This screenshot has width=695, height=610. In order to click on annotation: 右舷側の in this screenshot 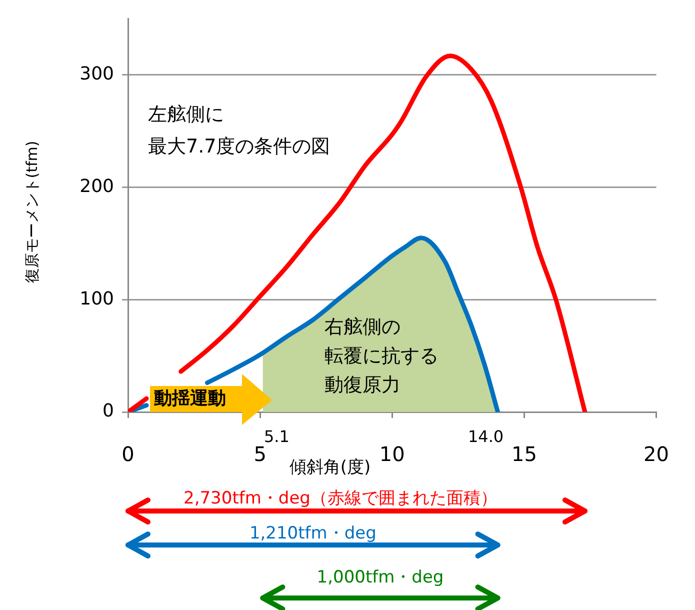, I will do `click(362, 327)`.